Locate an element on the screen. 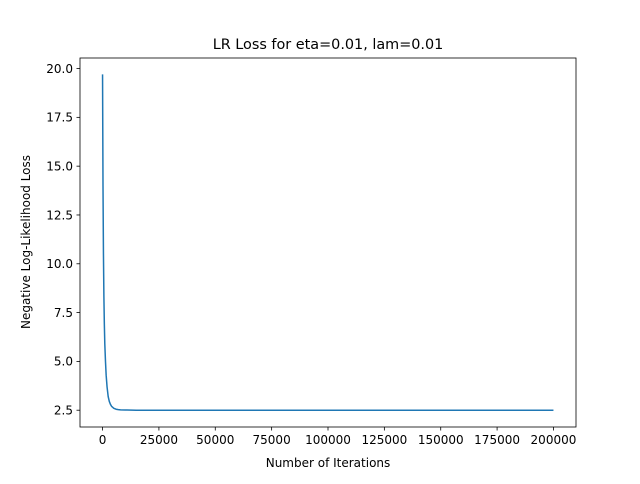  x-tick-label: 175000 is located at coordinates (497, 440).